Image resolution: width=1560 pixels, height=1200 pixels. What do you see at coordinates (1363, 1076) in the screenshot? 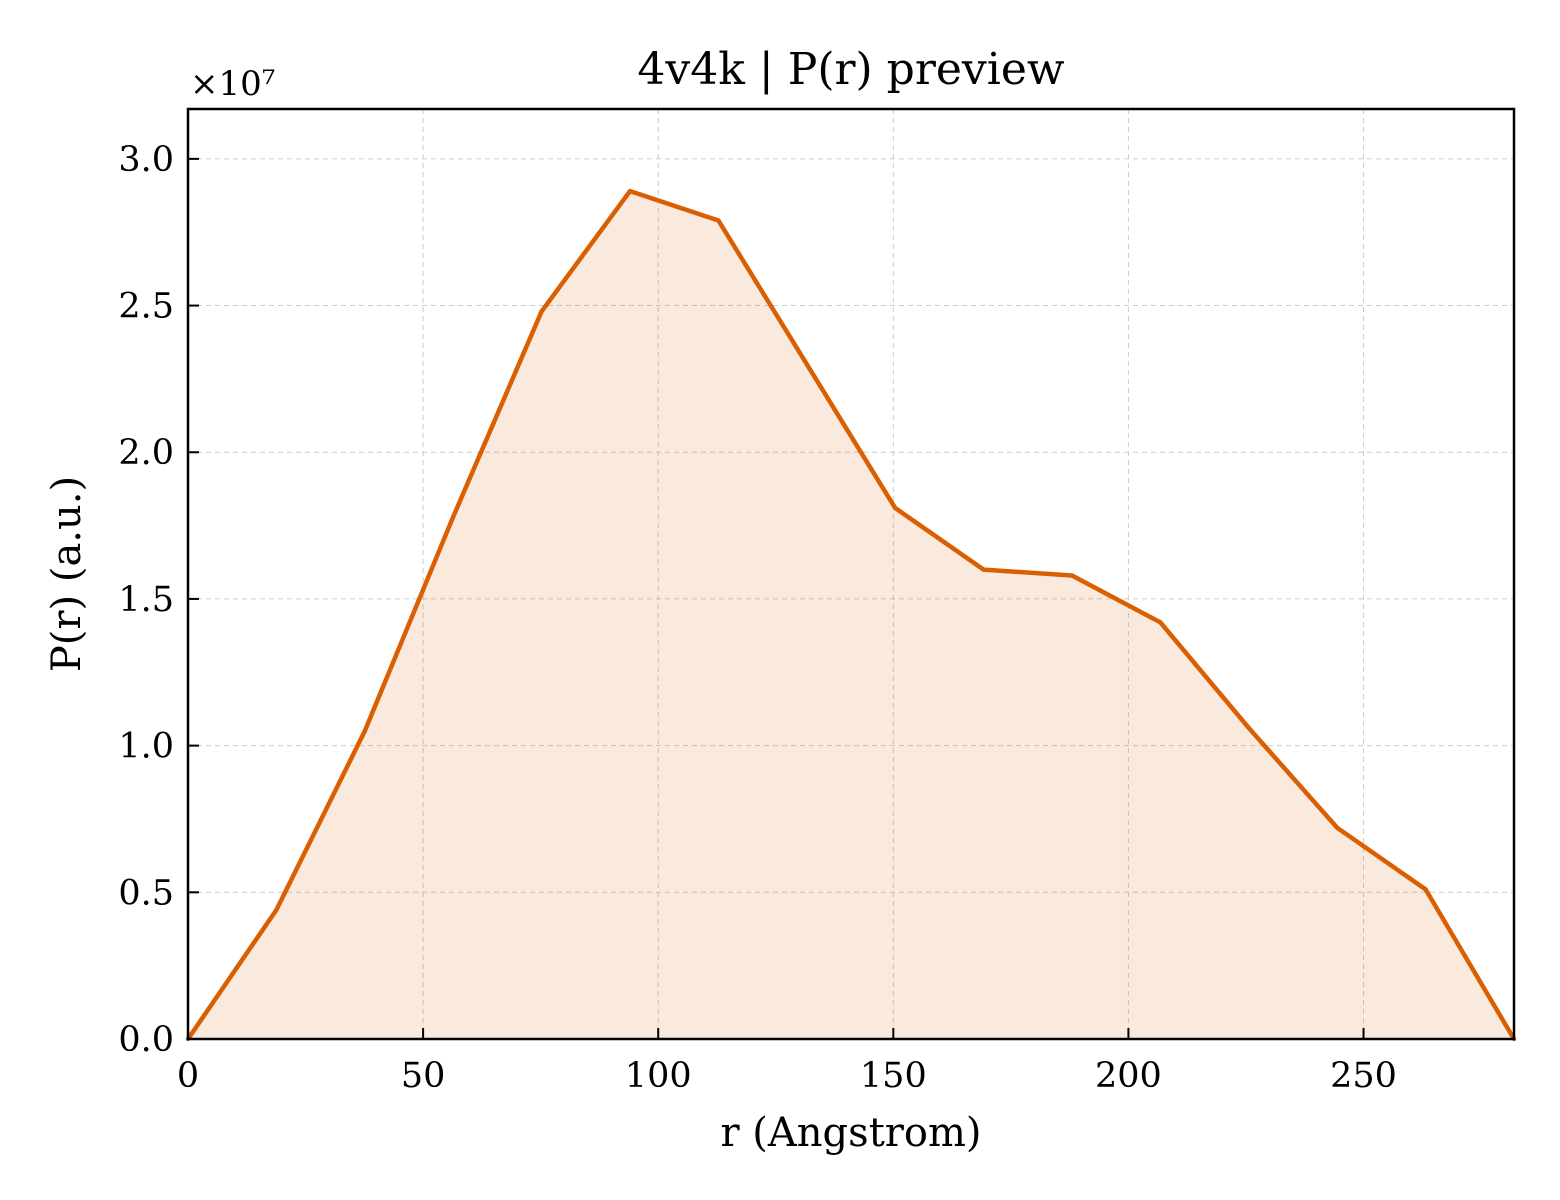
I see `x-tick-label: 250` at bounding box center [1363, 1076].